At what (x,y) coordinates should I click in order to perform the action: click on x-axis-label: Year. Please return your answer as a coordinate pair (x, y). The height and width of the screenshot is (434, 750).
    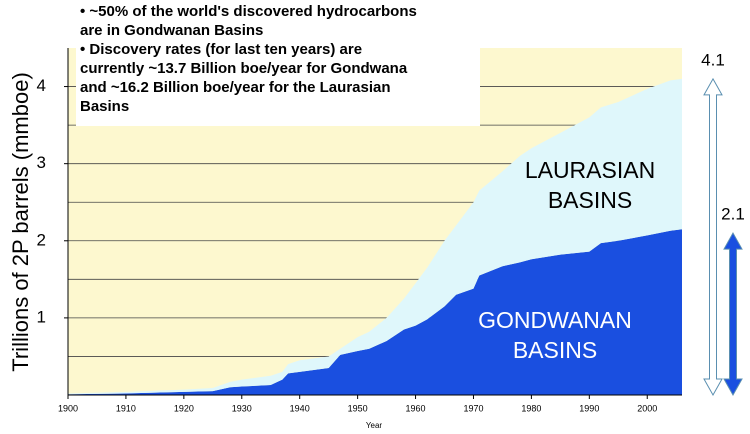
    Looking at the image, I should click on (374, 425).